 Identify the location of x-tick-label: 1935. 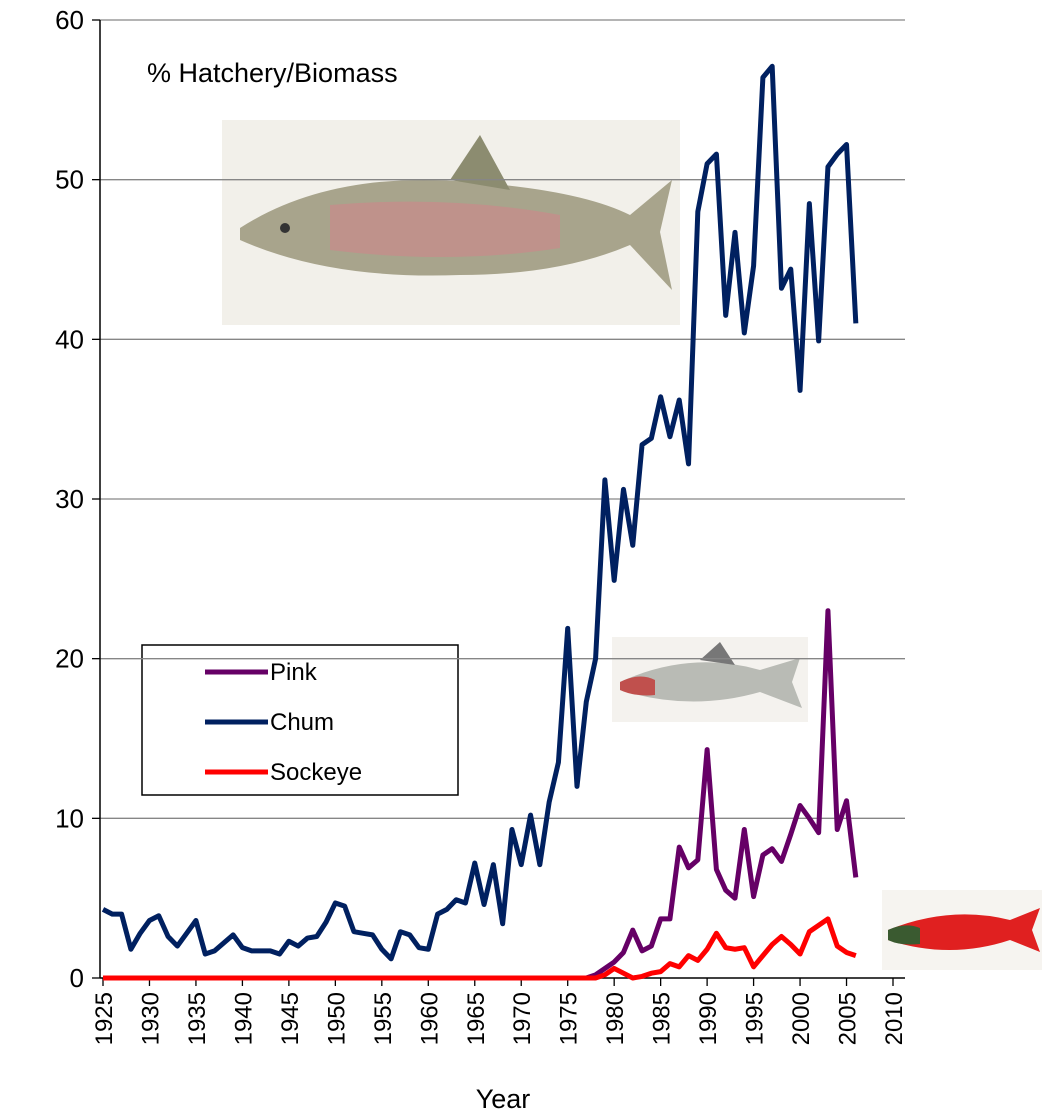
(197, 1018).